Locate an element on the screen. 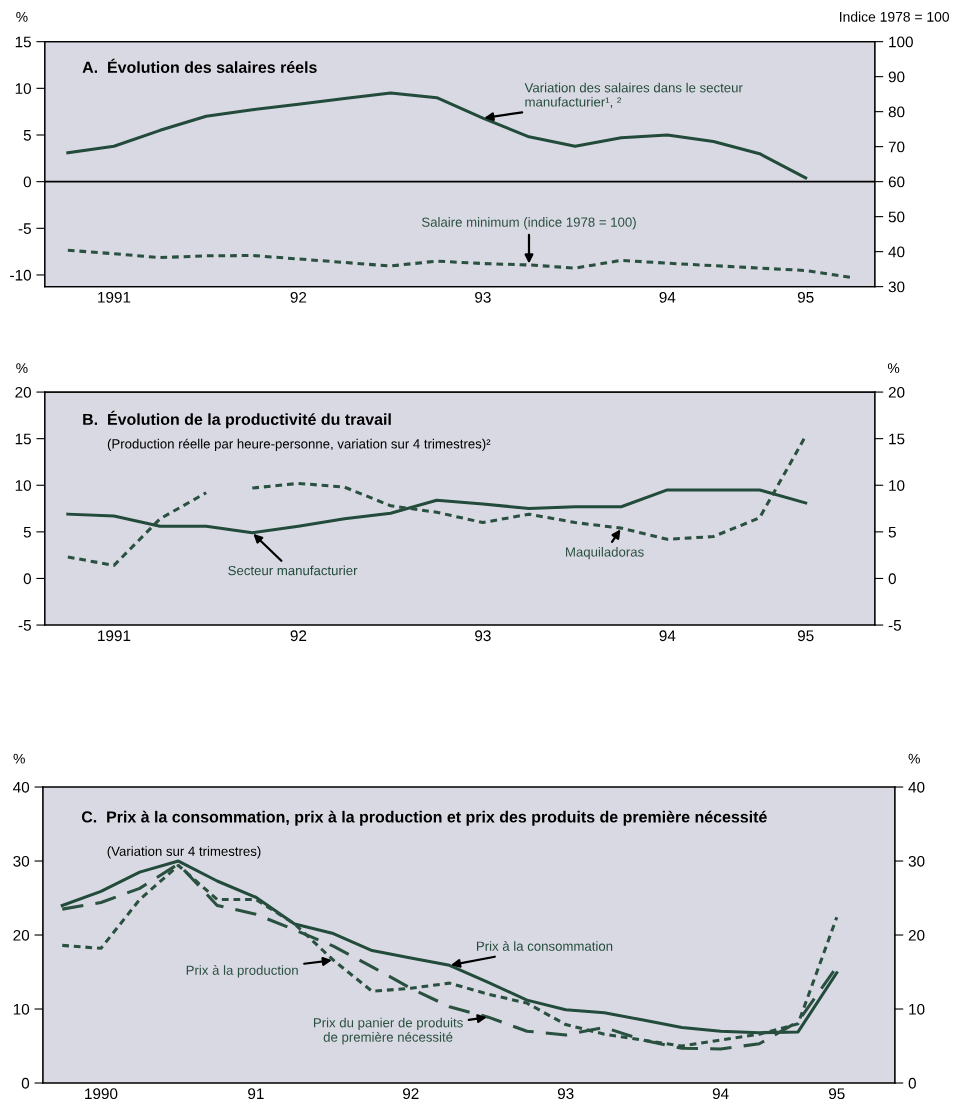 Image resolution: width=953 pixels, height=1111 pixels. text: Prix à la production is located at coordinates (242, 971).